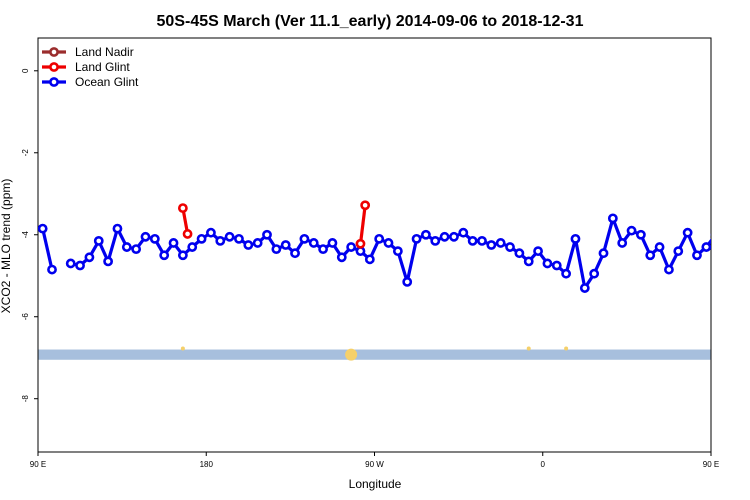  What do you see at coordinates (207, 464) in the screenshot?
I see `x-tick-label: 180` at bounding box center [207, 464].